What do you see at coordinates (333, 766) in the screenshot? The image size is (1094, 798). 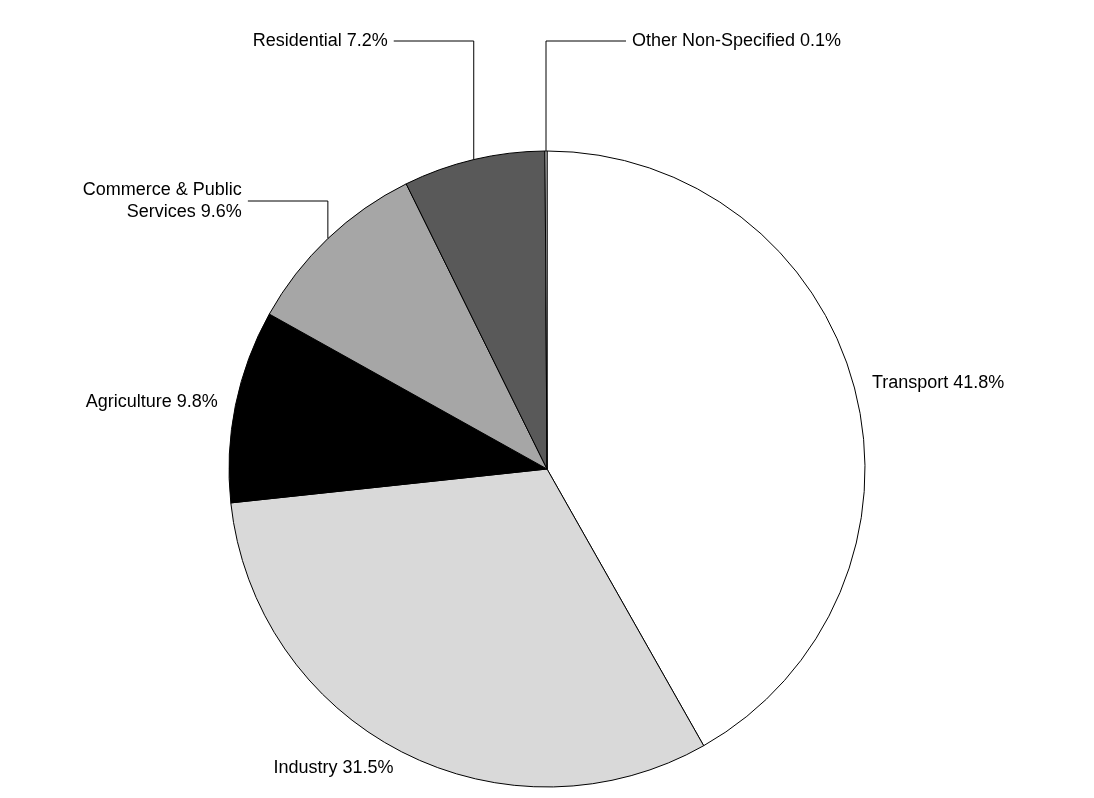 I see `slice-label: Industry 31.5%` at bounding box center [333, 766].